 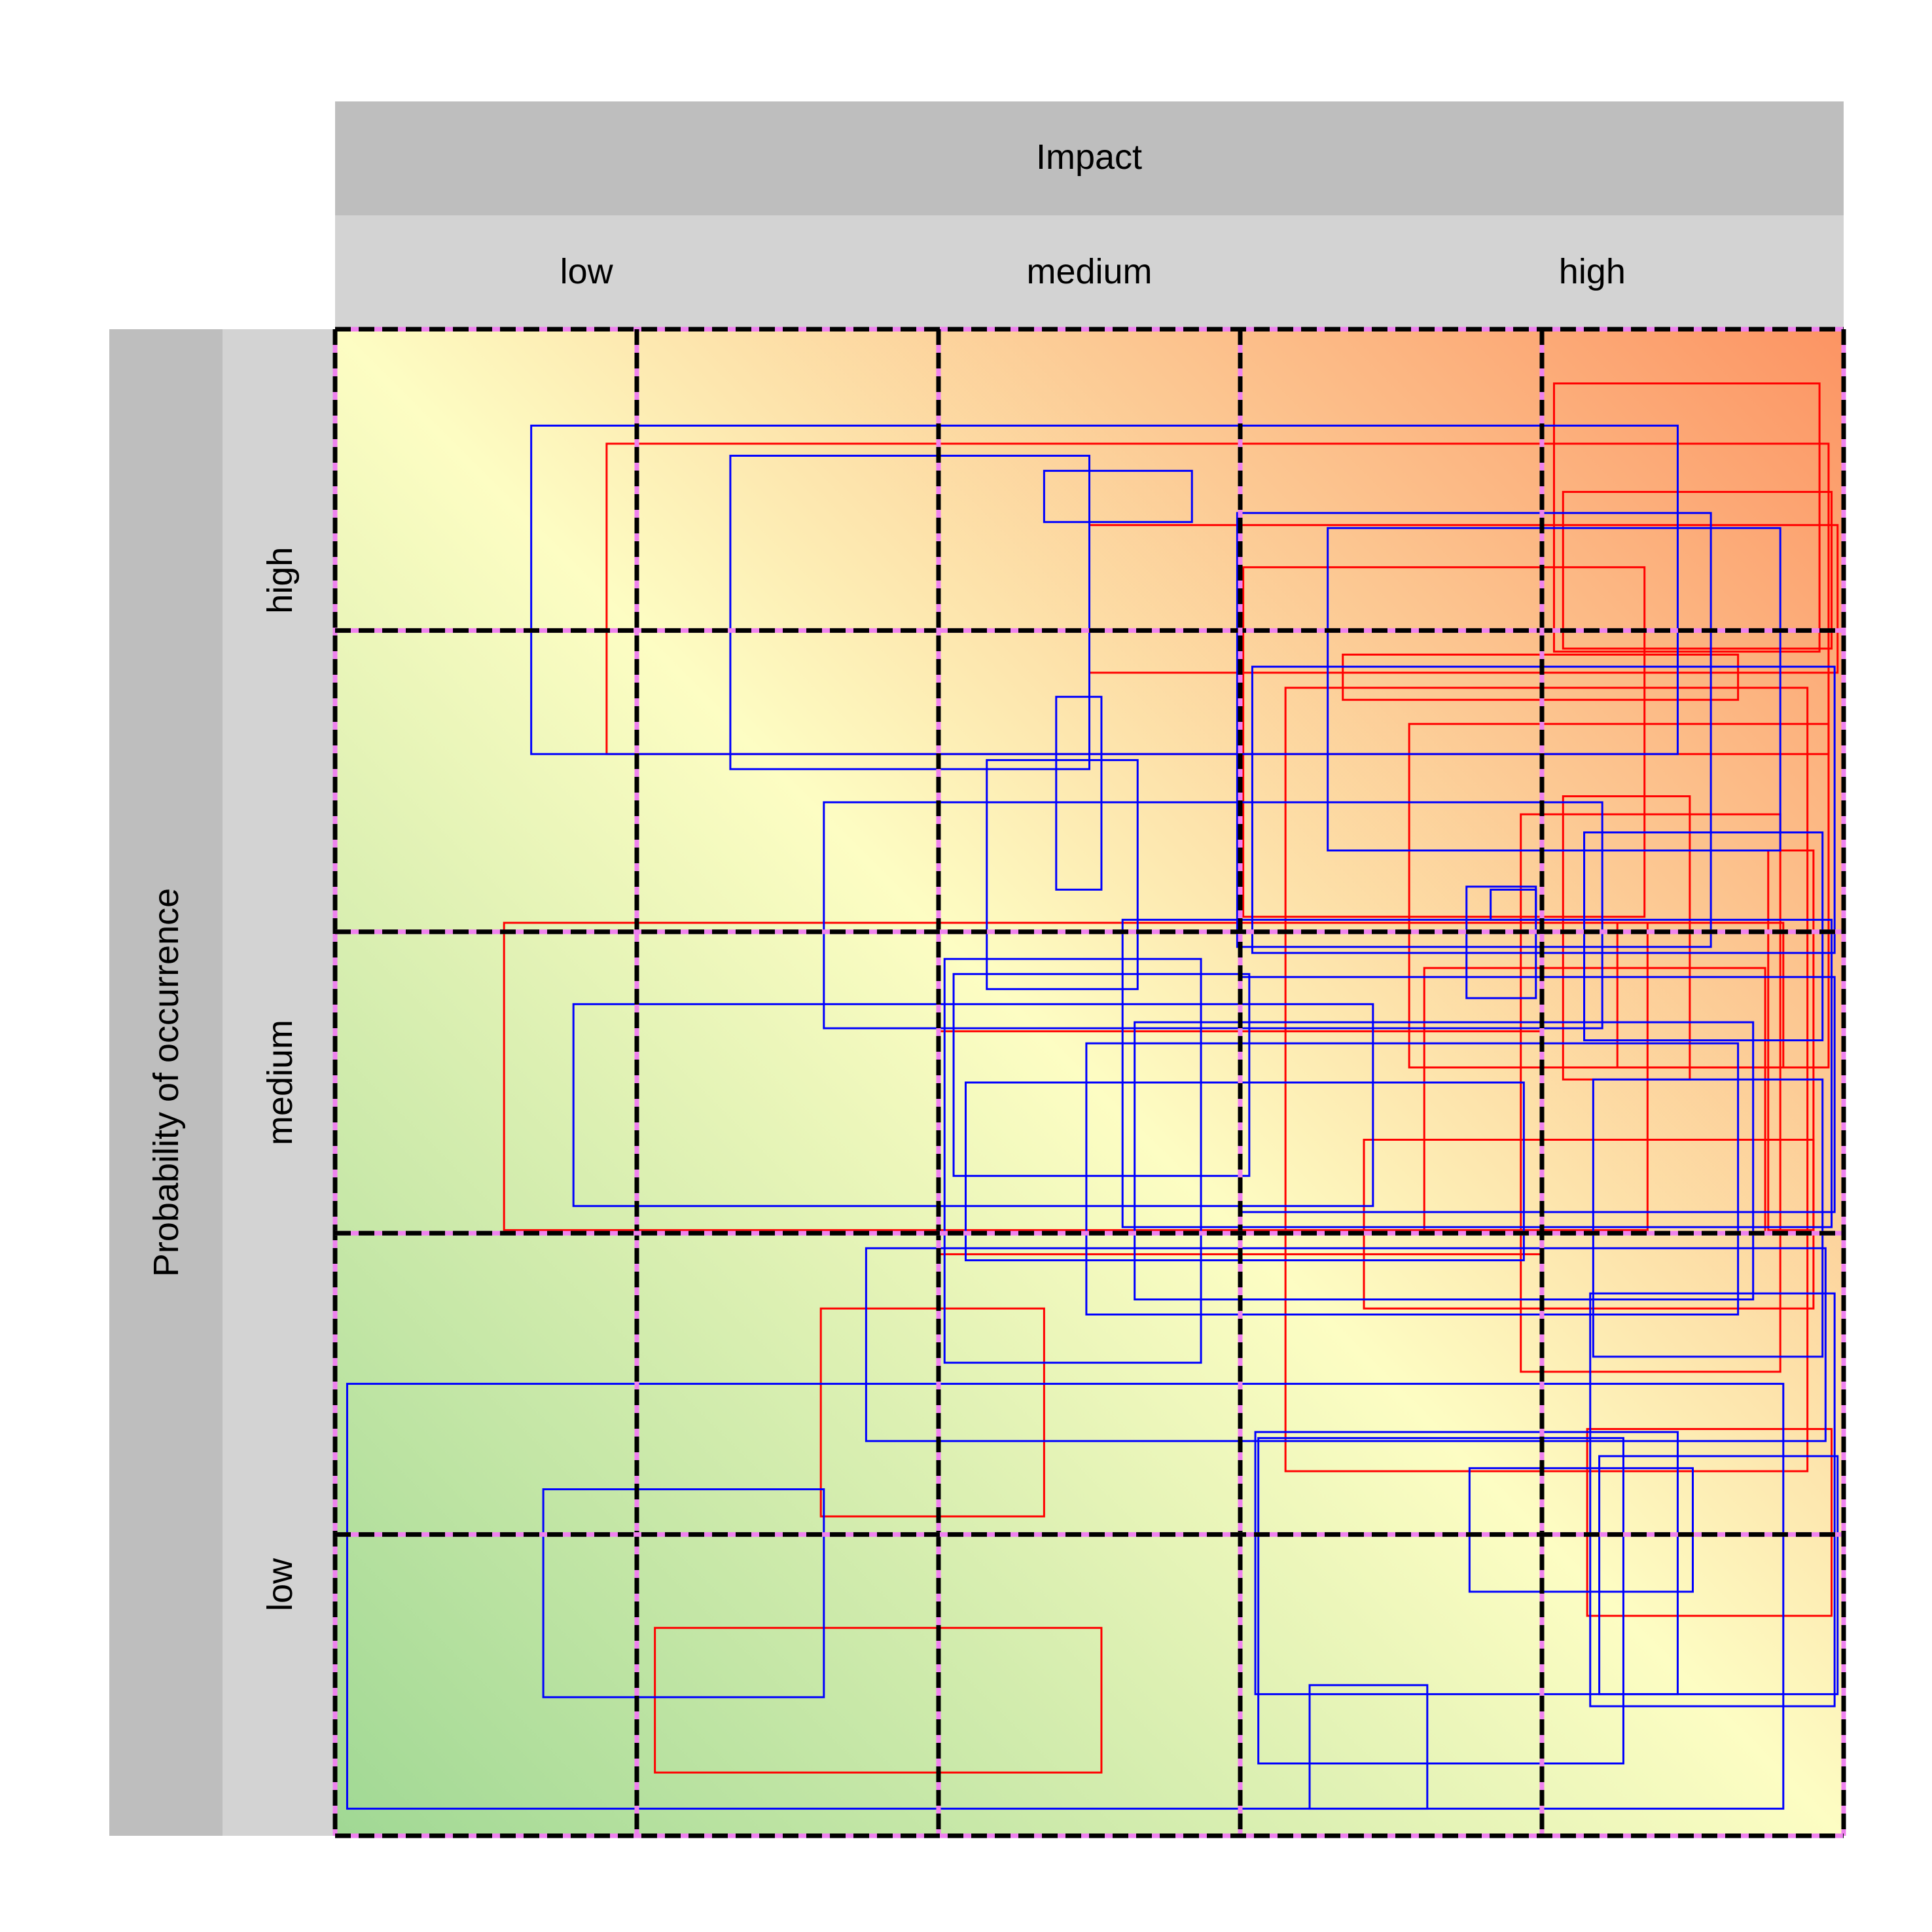 I want to click on x-tick-label-medium: medium, so click(x=1089, y=271).